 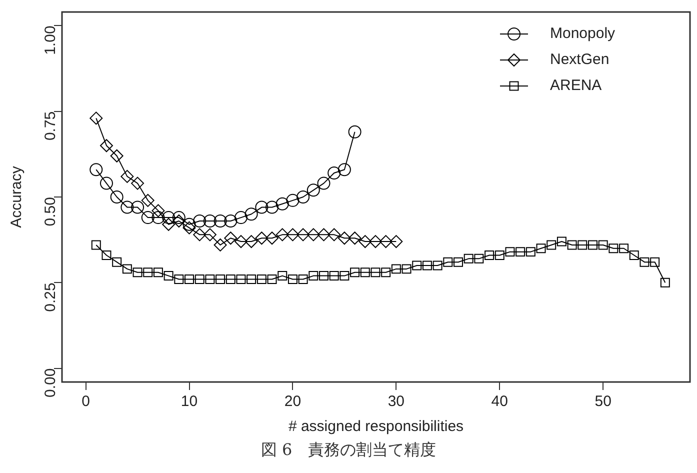 I want to click on x-tick-label: 10, so click(x=189, y=401).